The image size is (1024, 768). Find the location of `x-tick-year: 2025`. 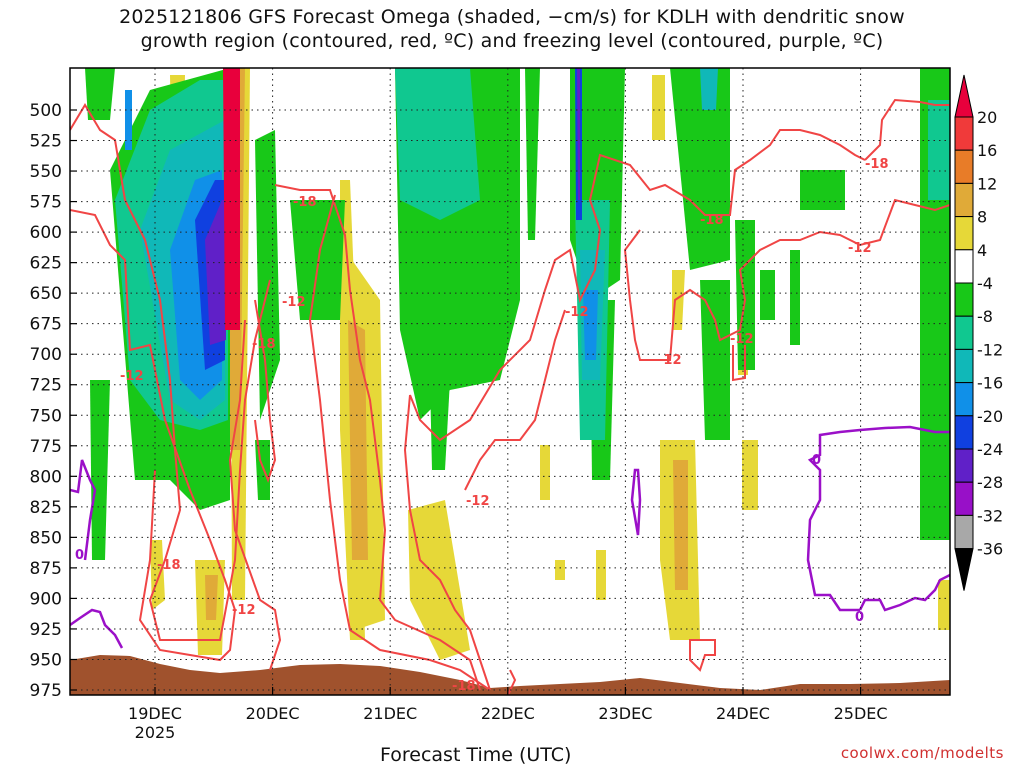

x-tick-year: 2025 is located at coordinates (155, 732).